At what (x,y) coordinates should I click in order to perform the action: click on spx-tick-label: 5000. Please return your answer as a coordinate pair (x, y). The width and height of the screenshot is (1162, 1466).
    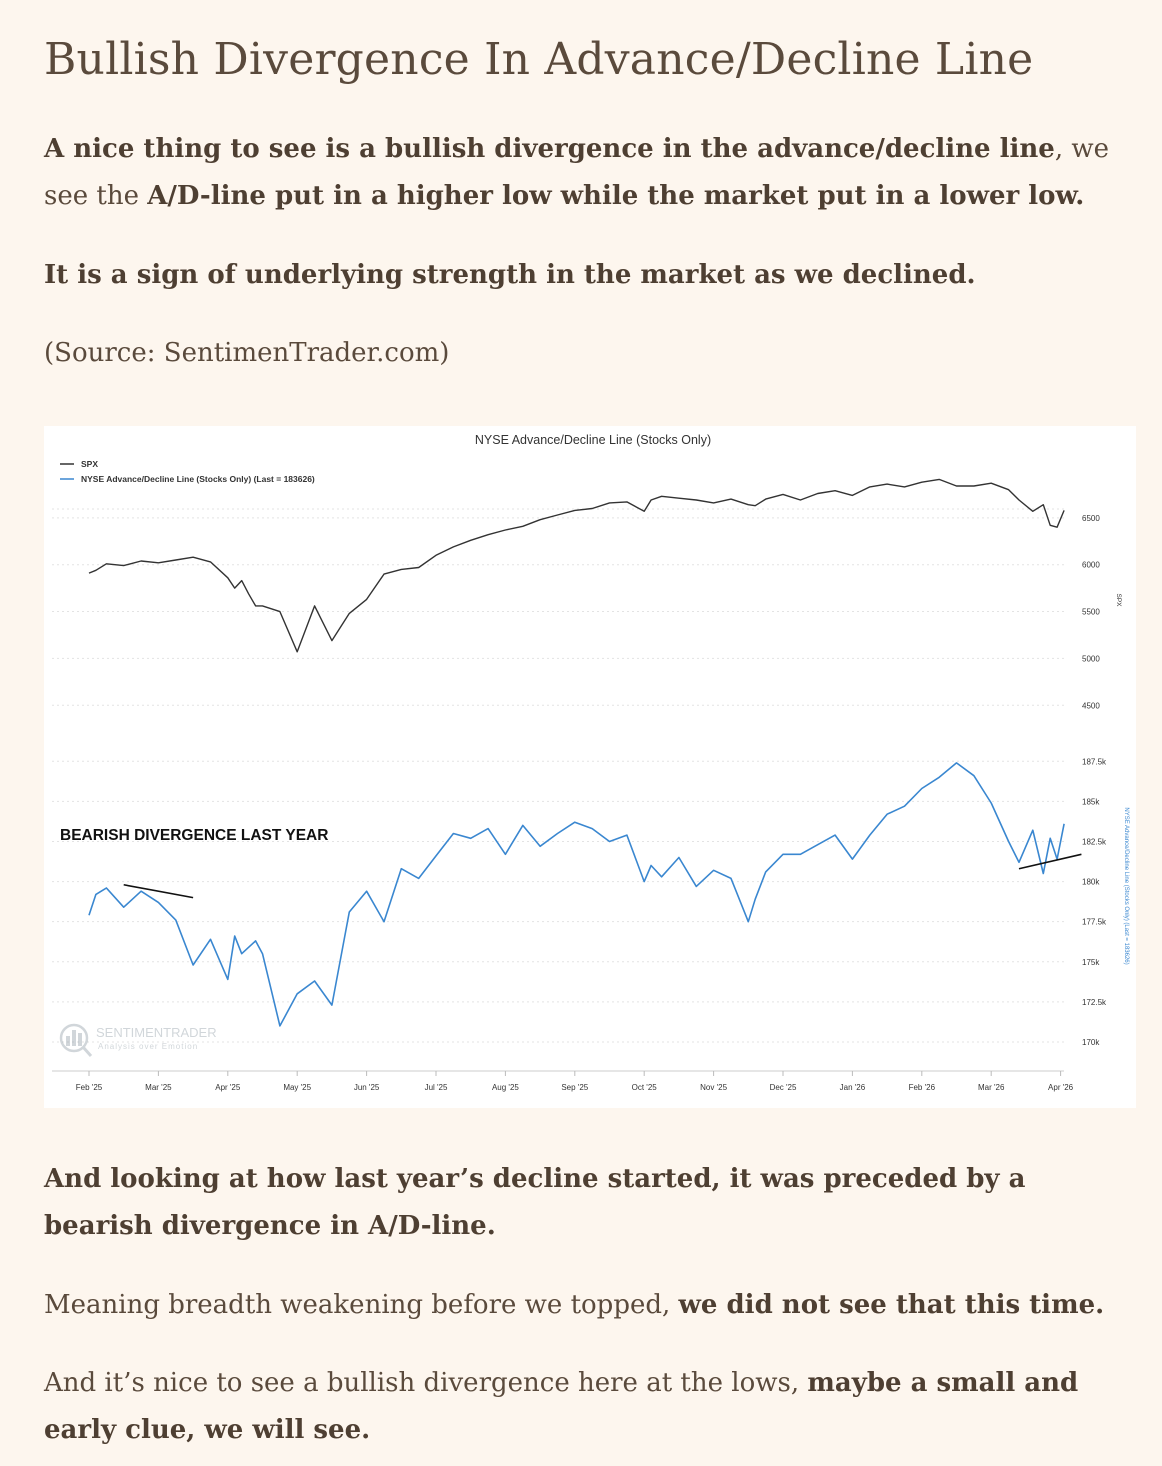
    Looking at the image, I should click on (1091, 658).